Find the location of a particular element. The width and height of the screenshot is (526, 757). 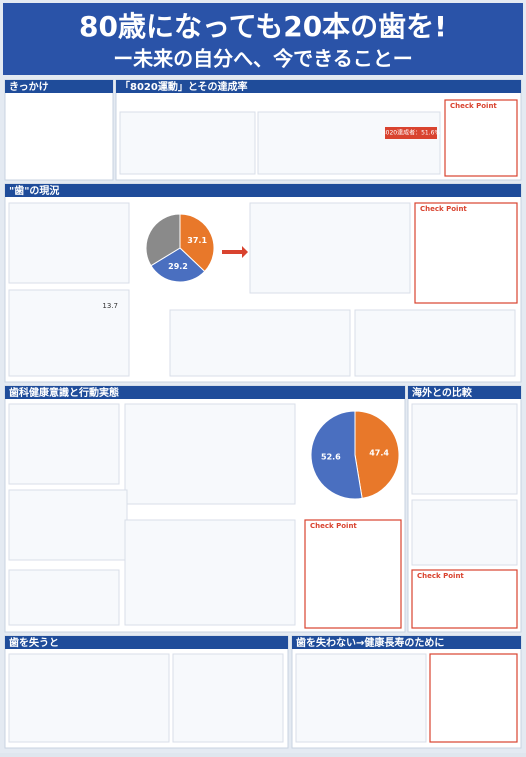

pie-rest is located at coordinates (163, 240).